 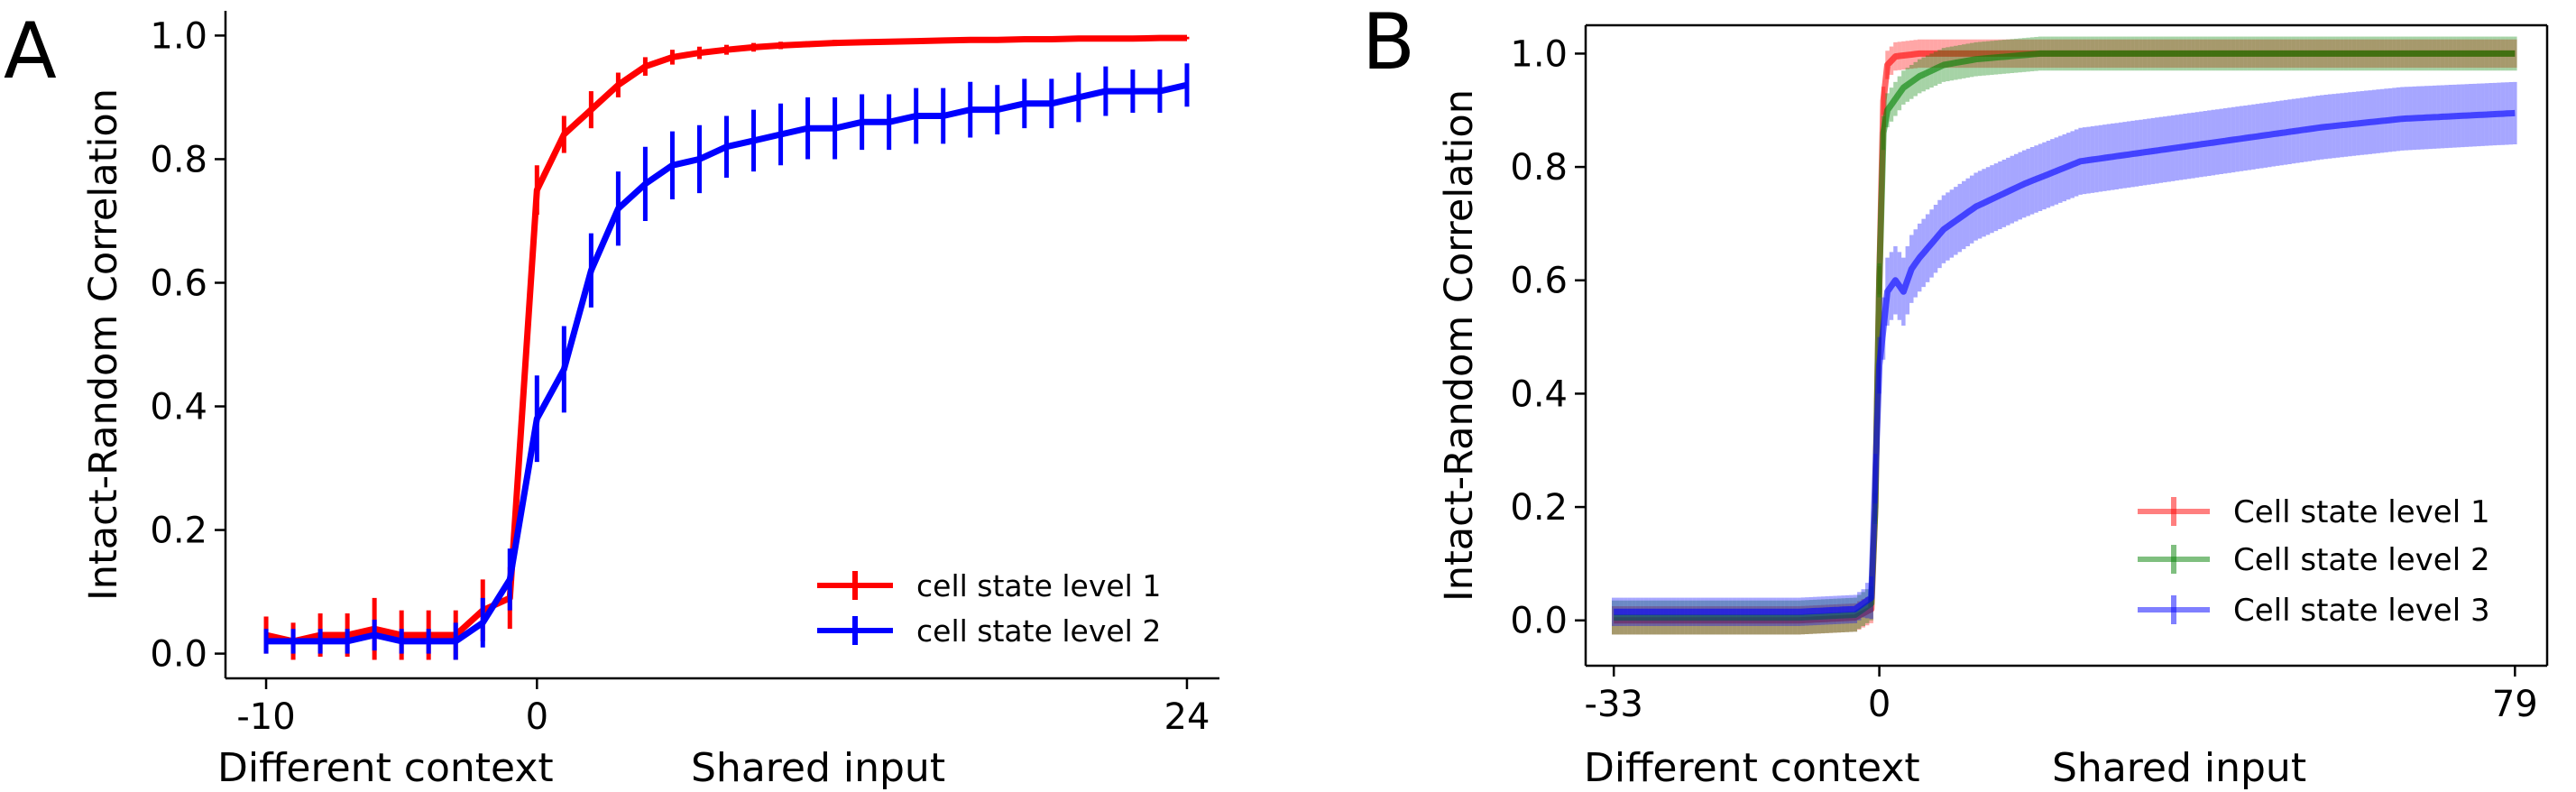 What do you see at coordinates (179, 283) in the screenshot?
I see `panel-a-ytick-label: 0.6` at bounding box center [179, 283].